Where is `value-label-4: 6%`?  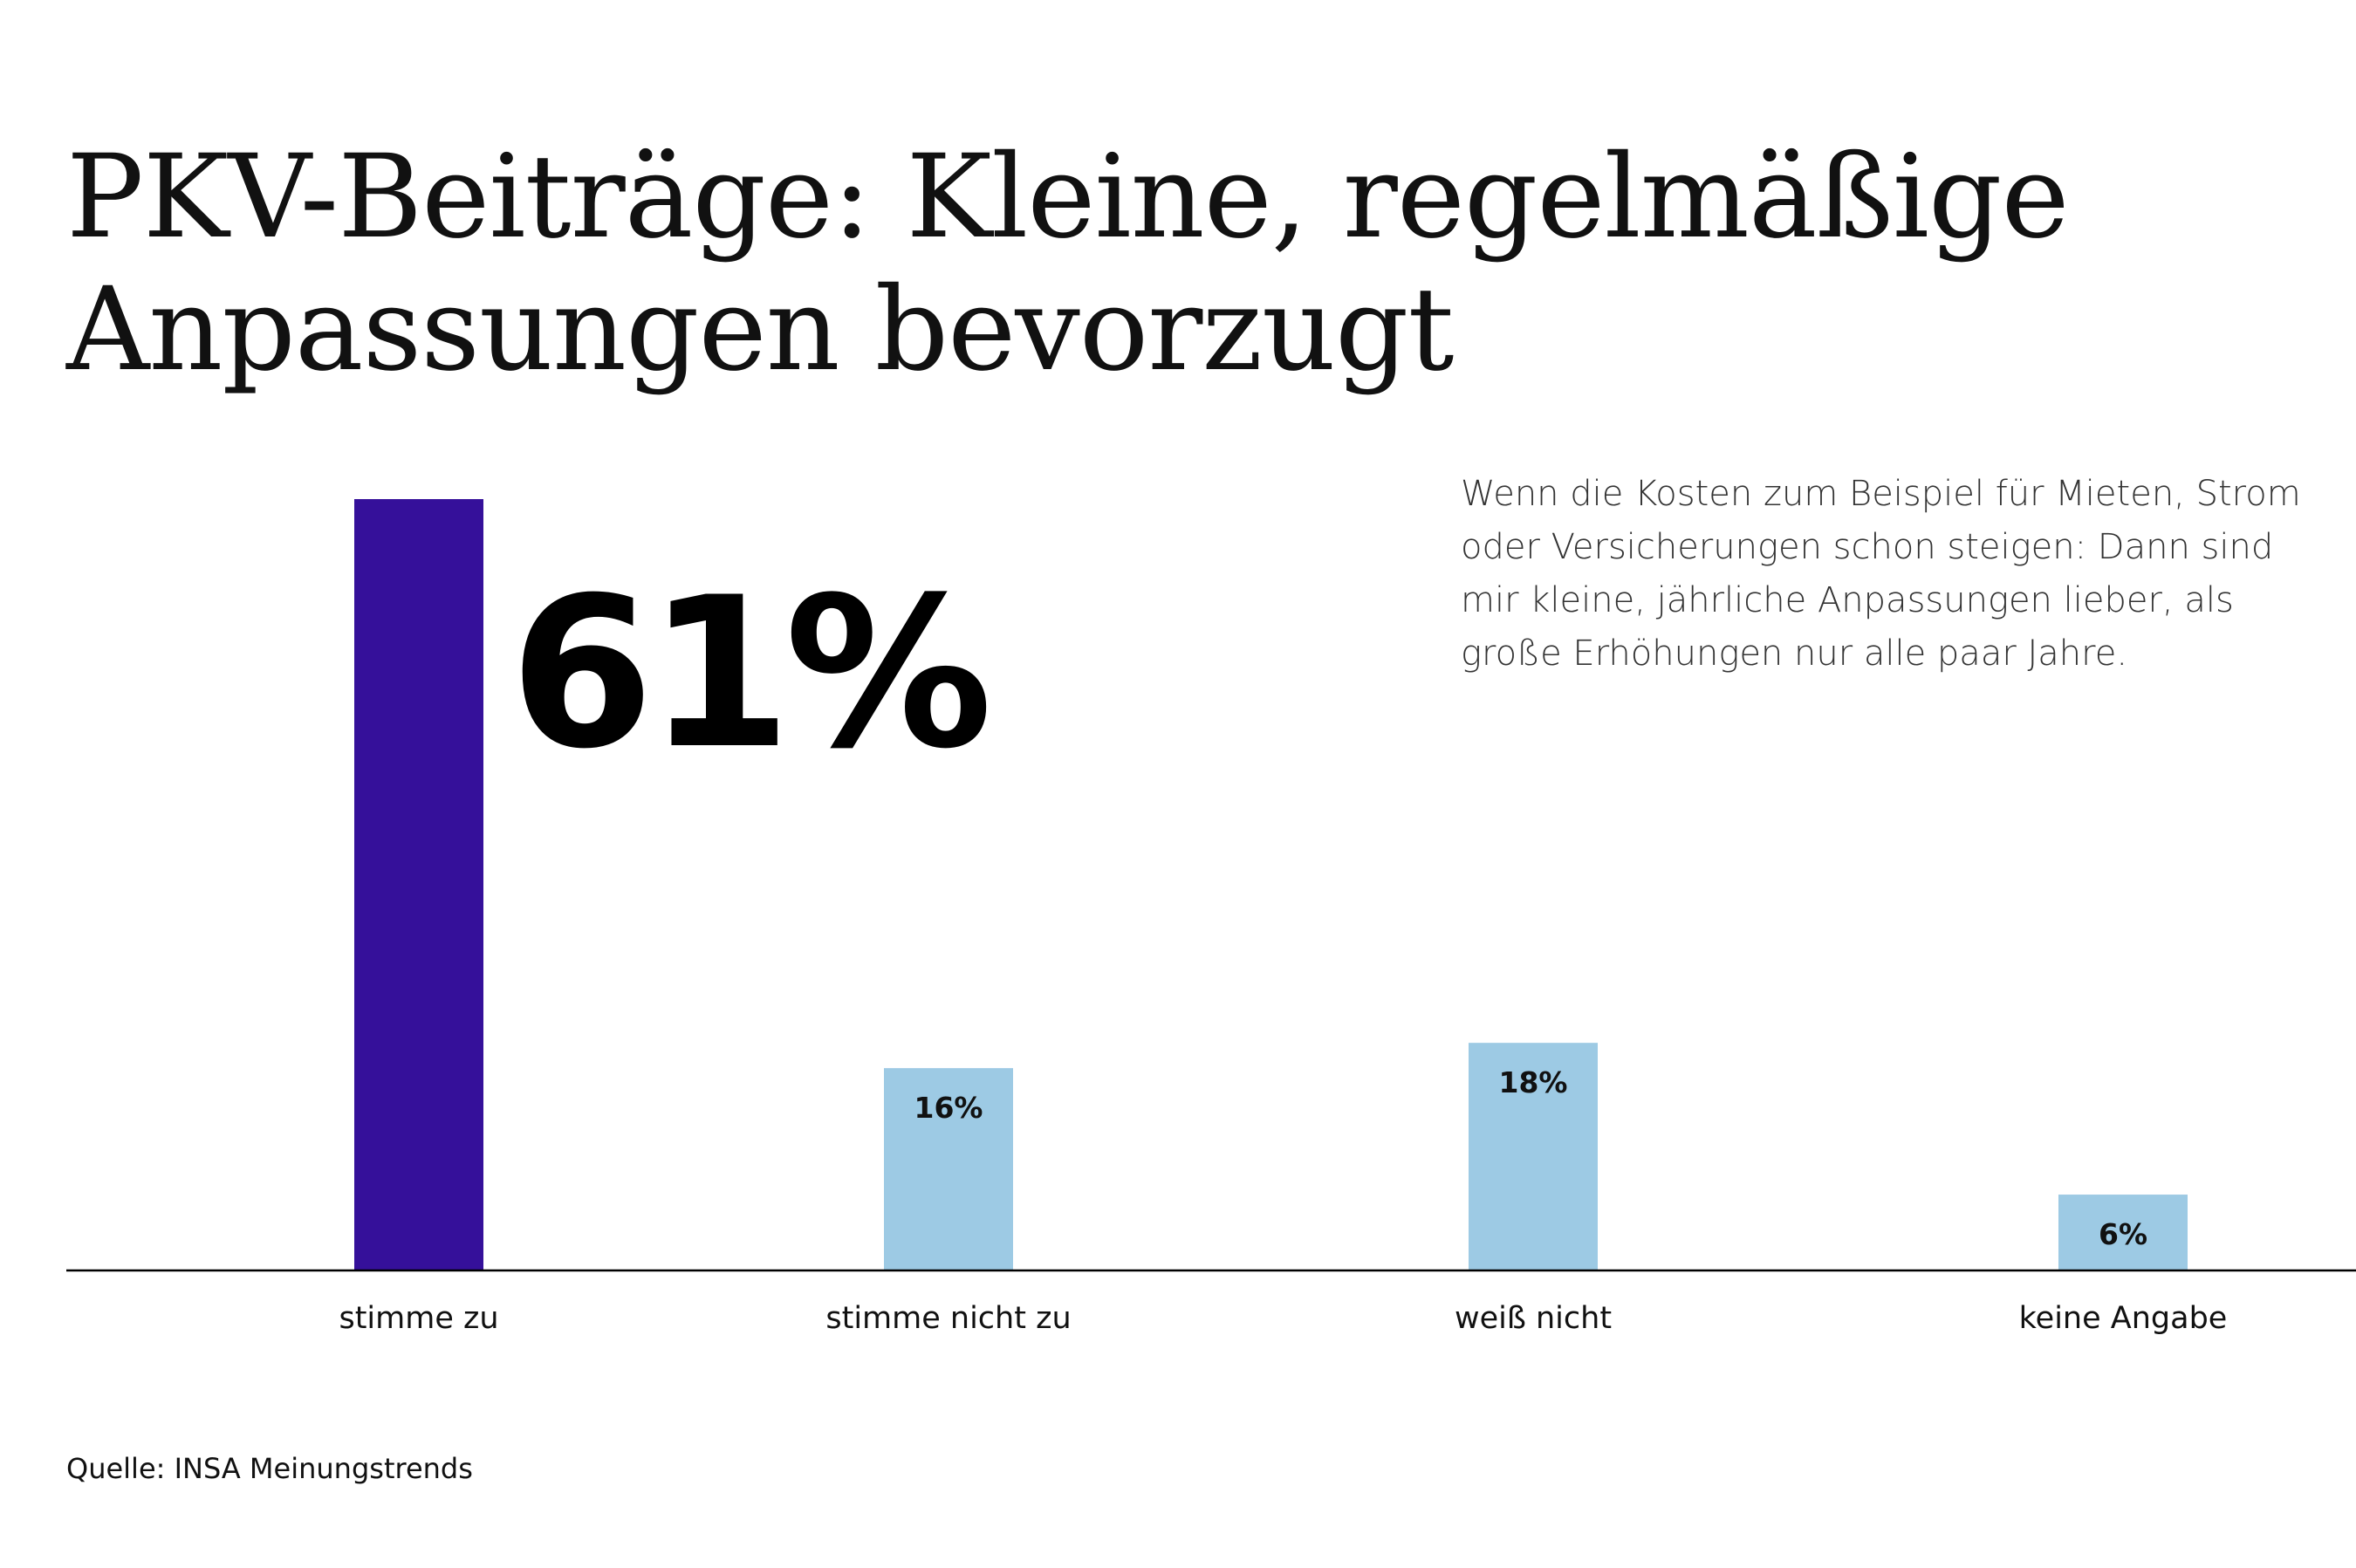
value-label-4: 6% is located at coordinates (2123, 1234).